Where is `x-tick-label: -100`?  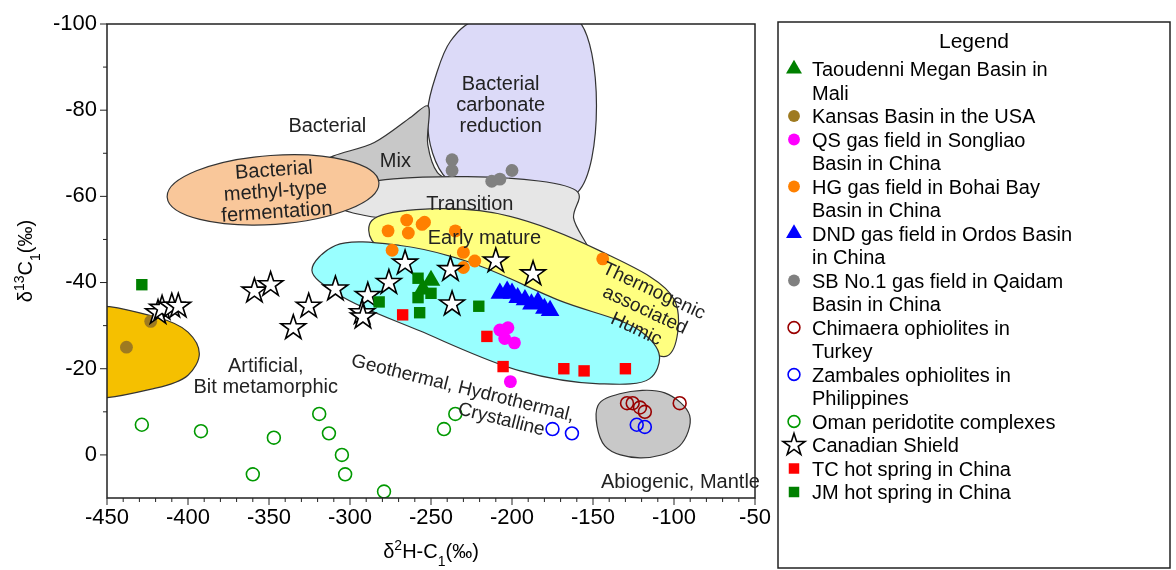 x-tick-label: -100 is located at coordinates (674, 516).